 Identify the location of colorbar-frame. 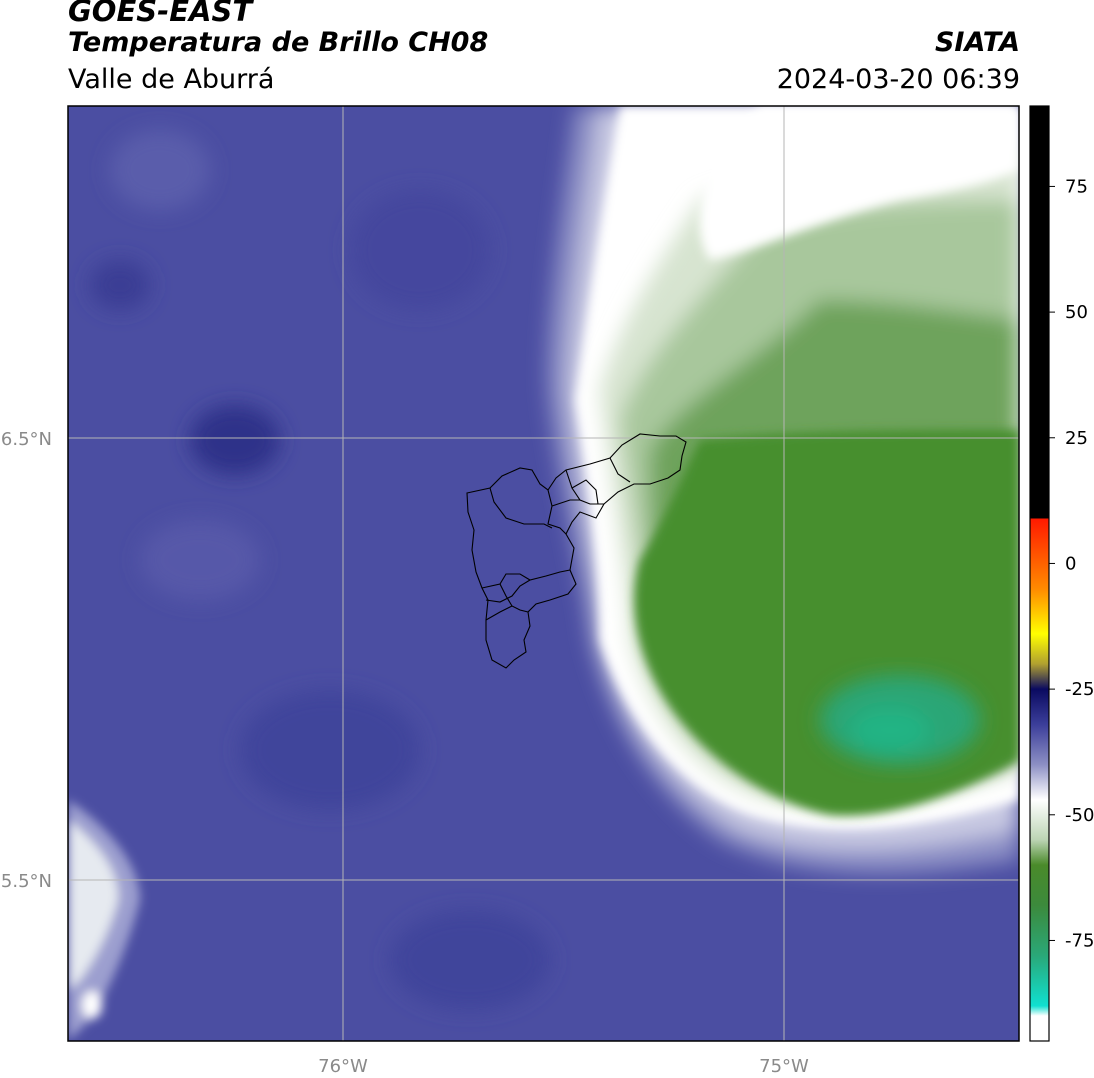
(1039, 573).